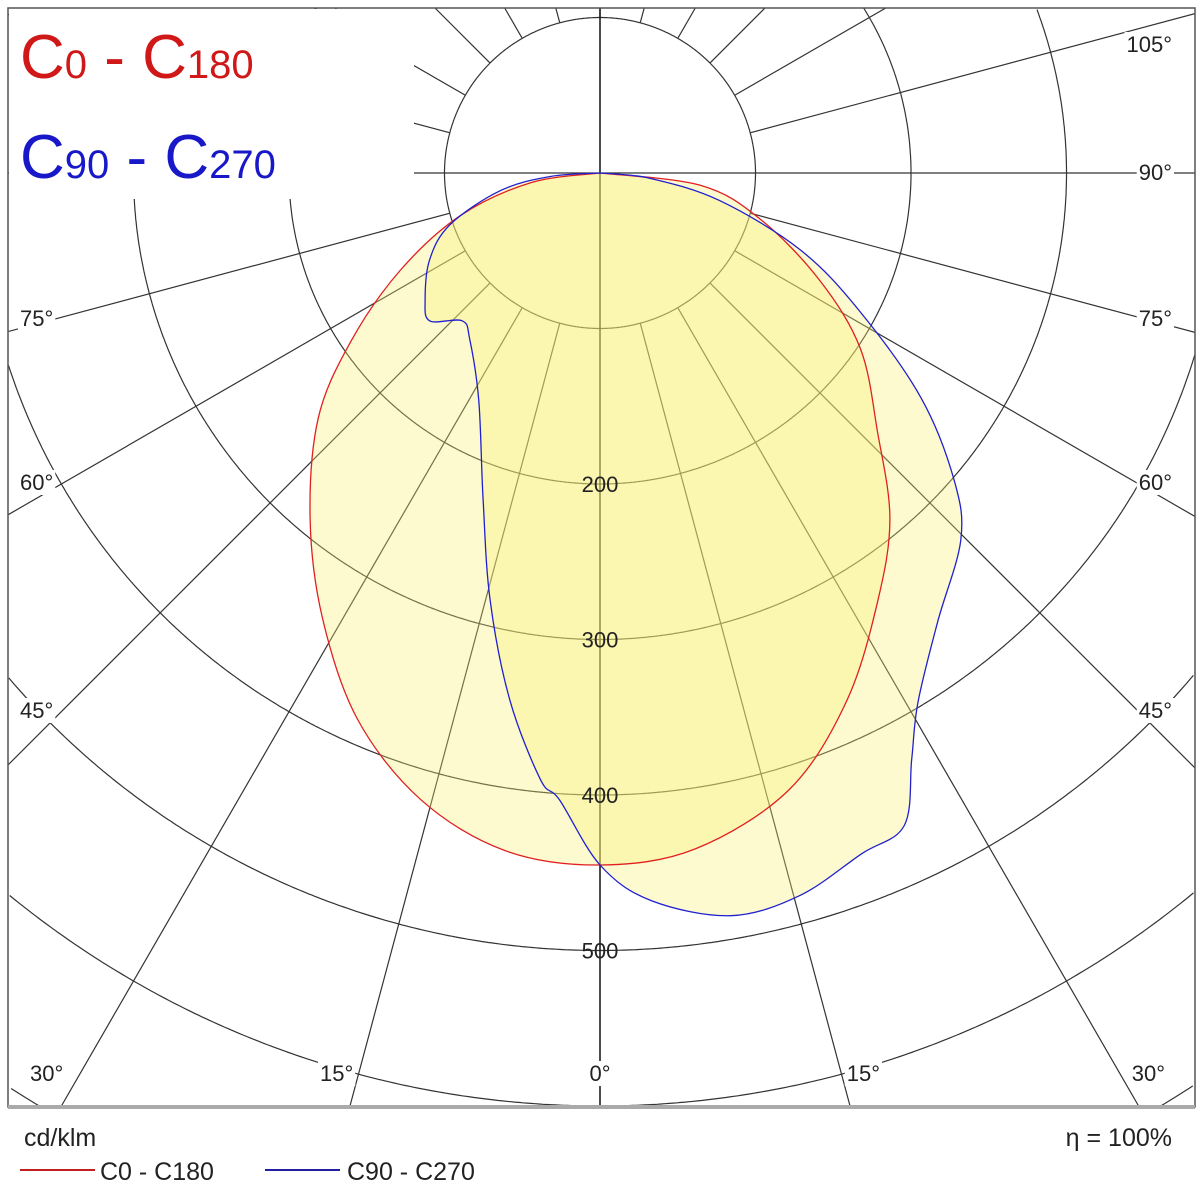 Image resolution: width=1200 pixels, height=1200 pixels. Describe the element at coordinates (148, 157) in the screenshot. I see `title-blue: C90 - C270` at that location.